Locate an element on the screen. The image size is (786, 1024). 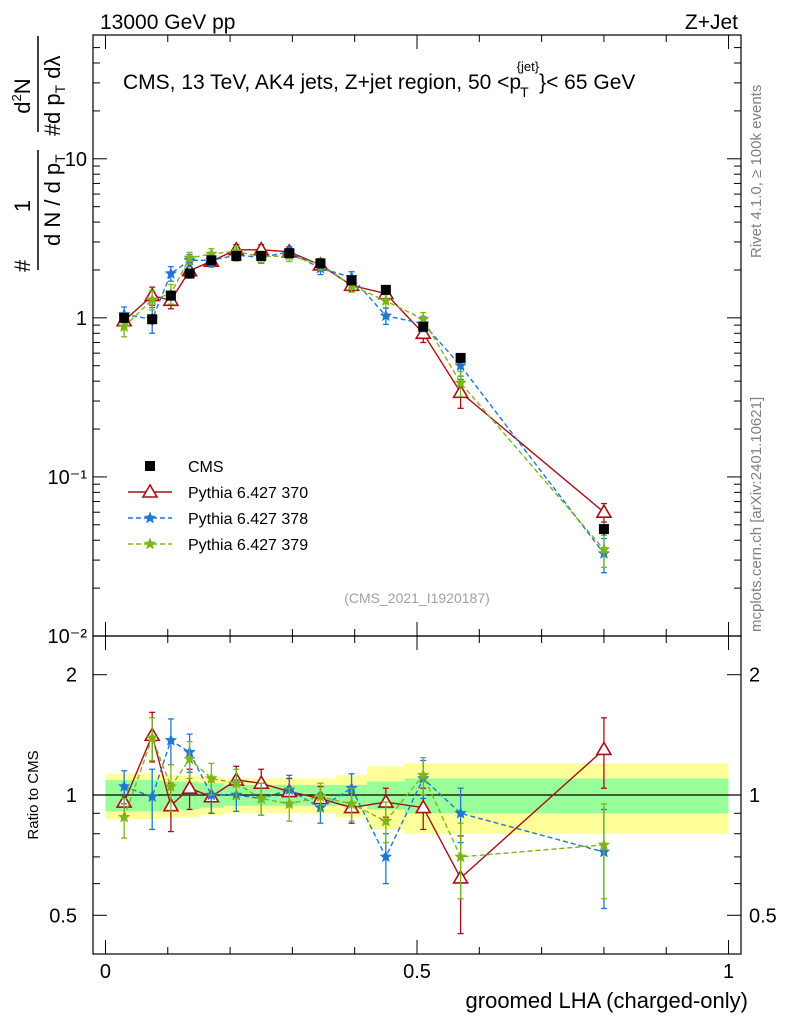
ratio-y-axis-label: Ratio to CMS is located at coordinates (33, 794).